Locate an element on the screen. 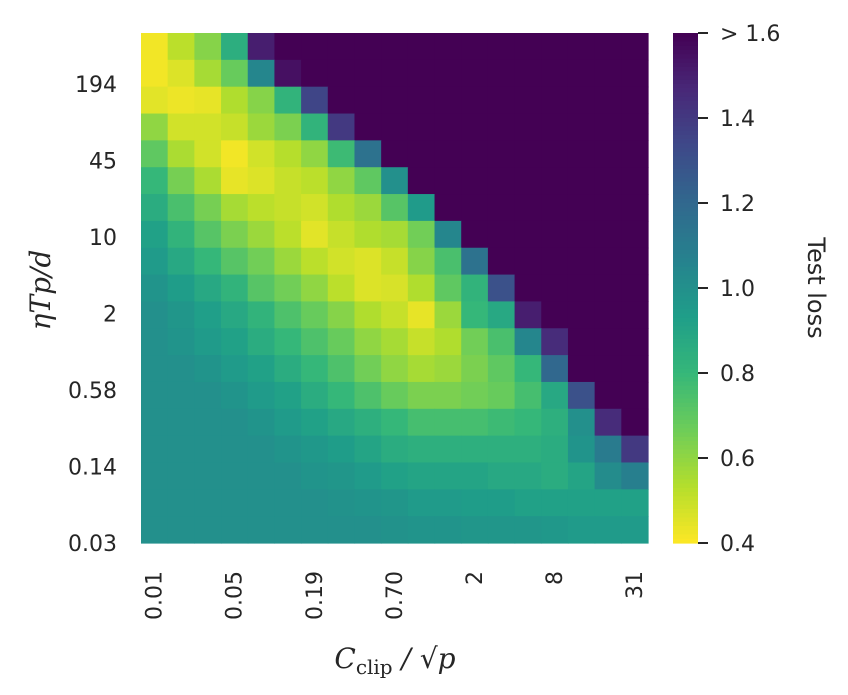 The height and width of the screenshot is (695, 848). x-tick-label: 2 is located at coordinates (475, 578).